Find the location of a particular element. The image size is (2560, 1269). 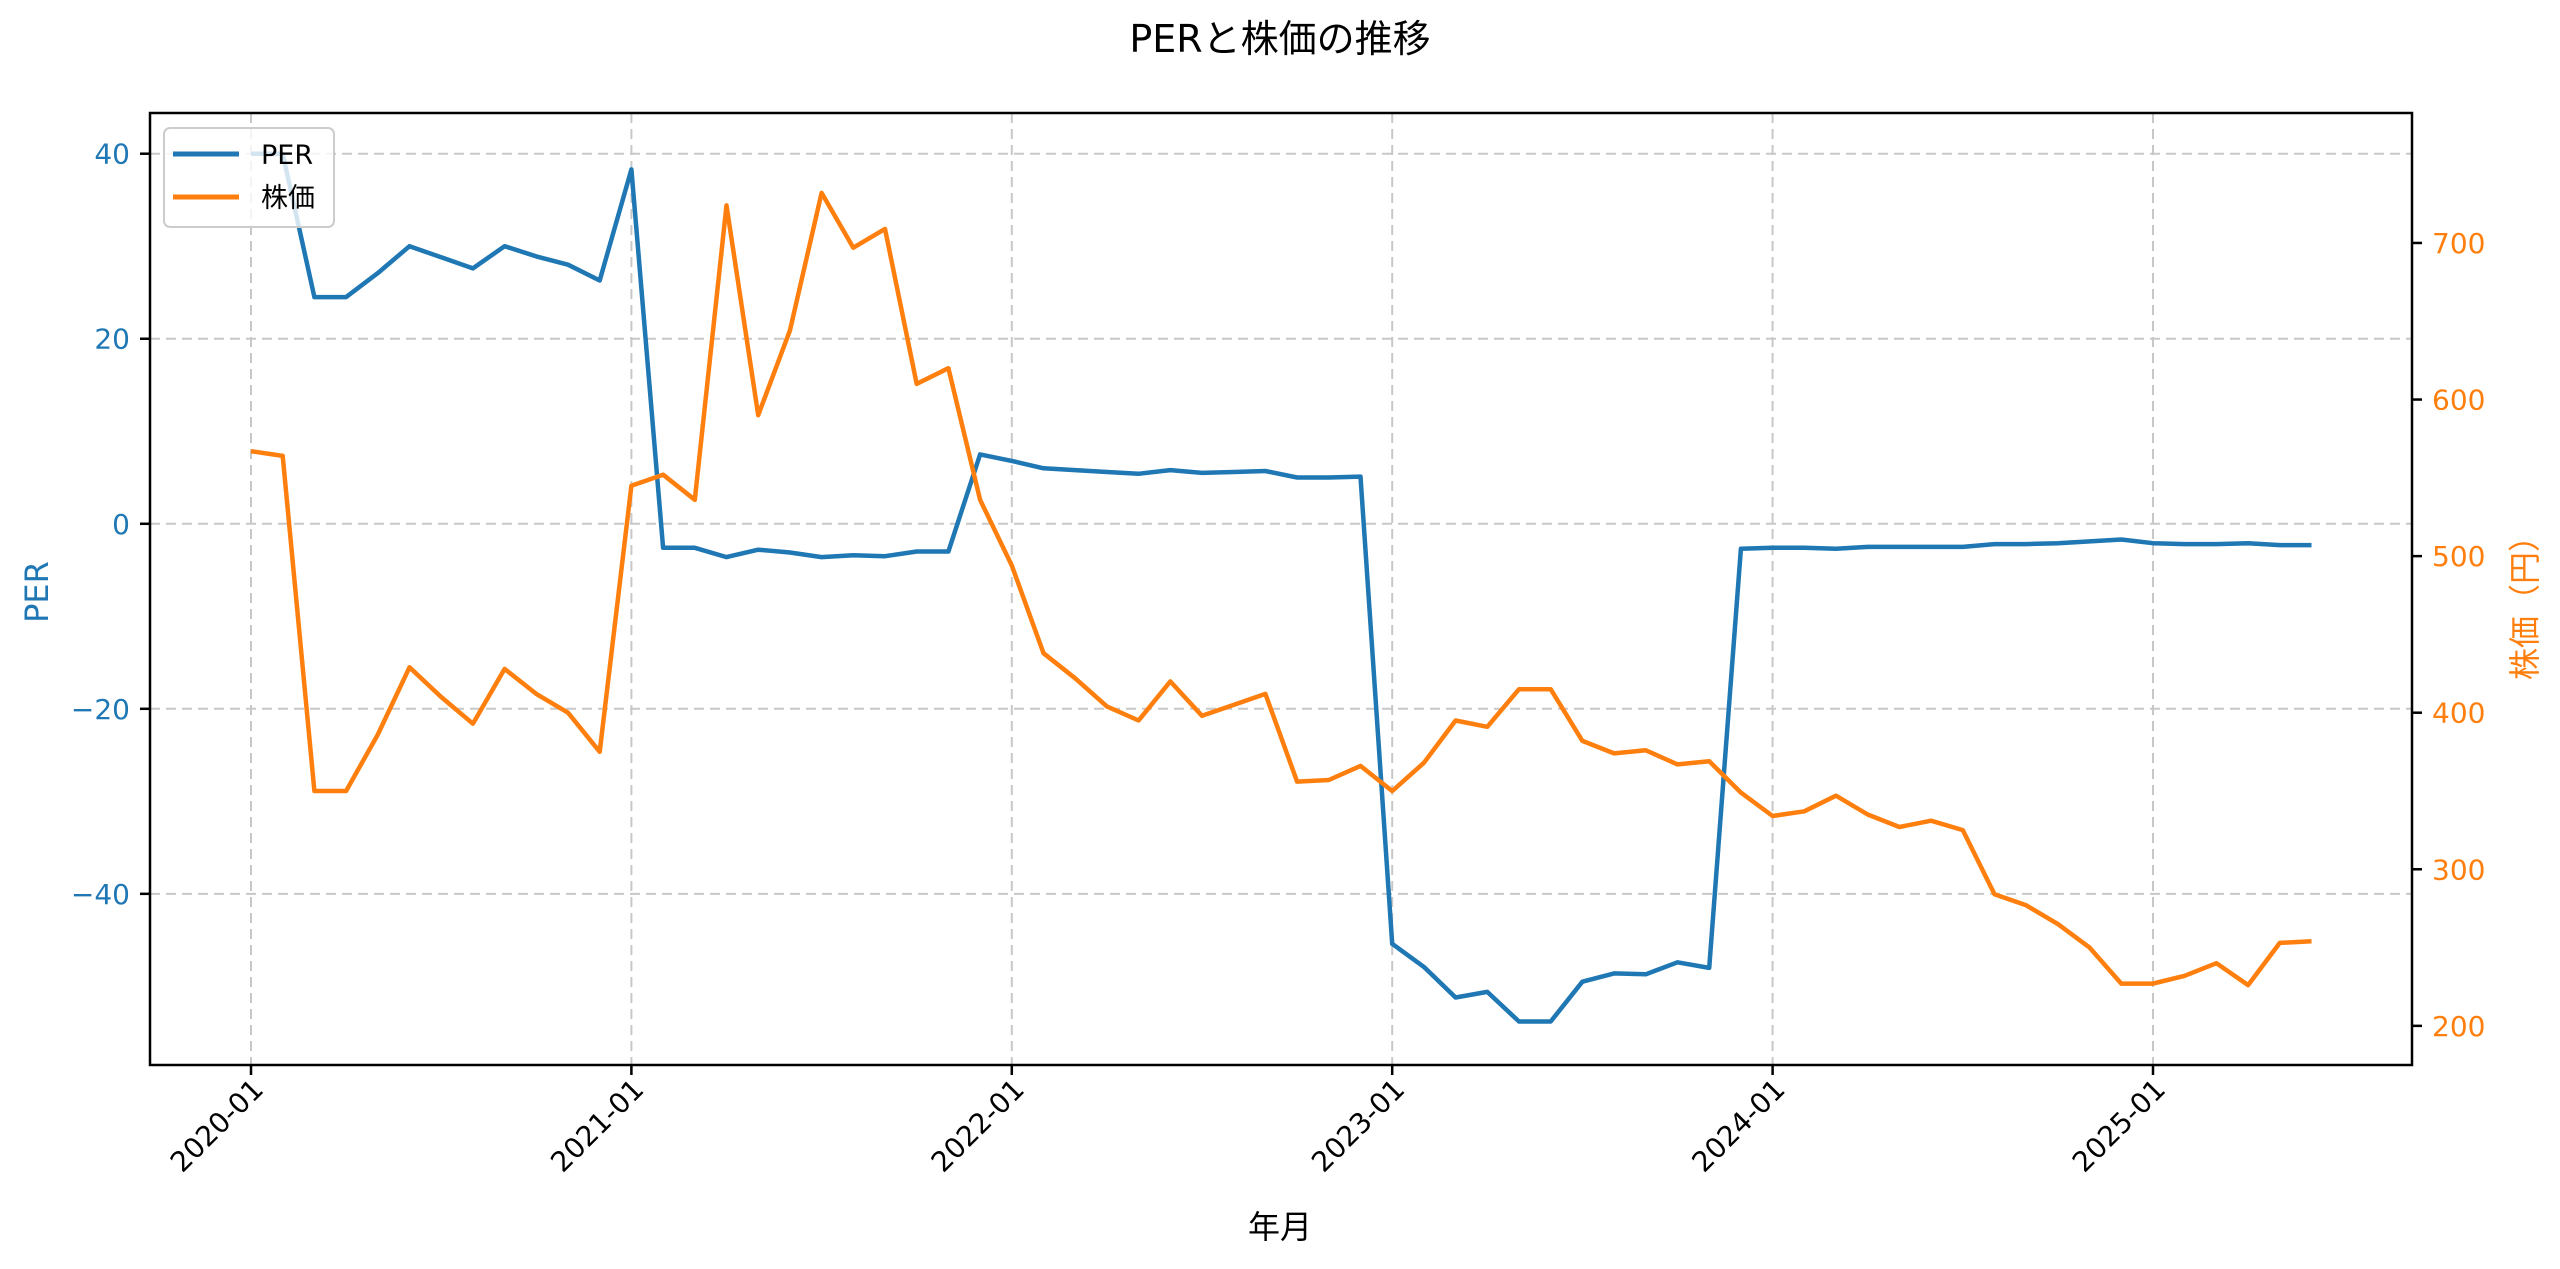

chart-title: PERと株価の推移 is located at coordinates (1279, 39).